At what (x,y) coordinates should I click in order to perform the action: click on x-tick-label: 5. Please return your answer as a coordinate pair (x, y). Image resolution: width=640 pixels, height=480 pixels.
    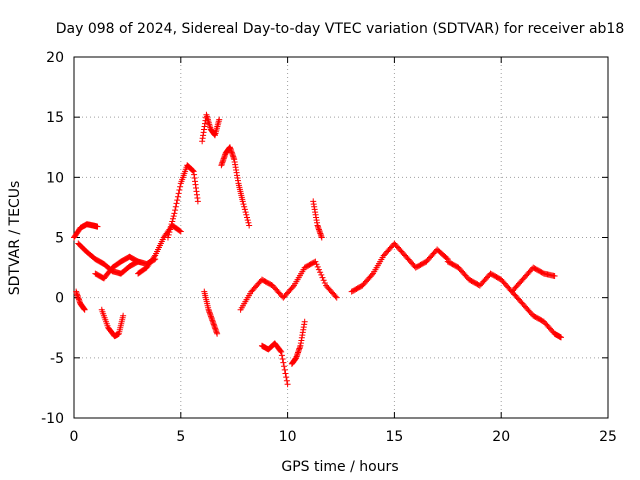
    Looking at the image, I should click on (180, 437).